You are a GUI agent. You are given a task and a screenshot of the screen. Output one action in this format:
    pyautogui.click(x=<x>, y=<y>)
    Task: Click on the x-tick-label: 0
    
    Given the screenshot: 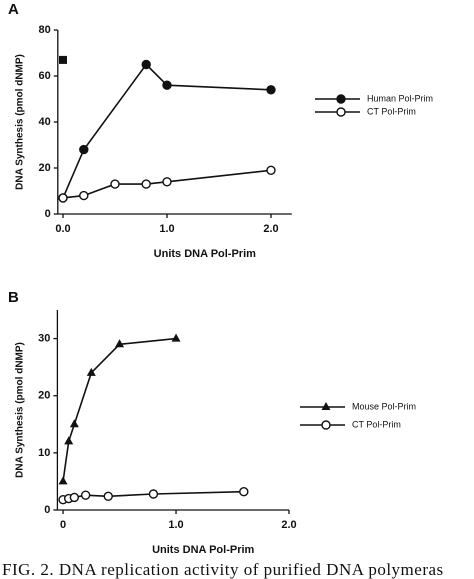 What is the action you would take?
    pyautogui.click(x=63, y=525)
    